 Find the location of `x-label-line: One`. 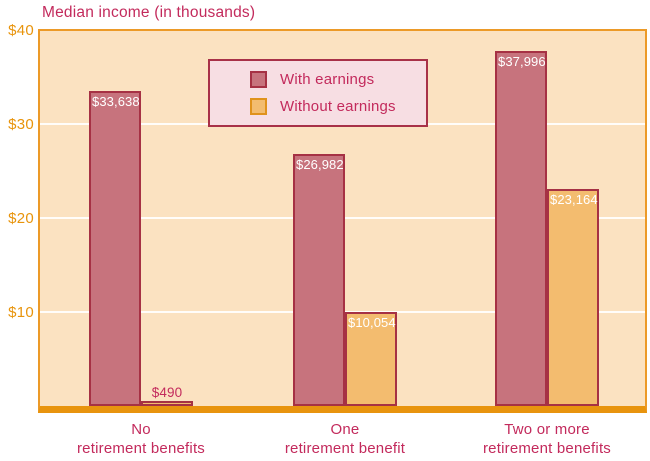

x-label-line: One is located at coordinates (345, 429).